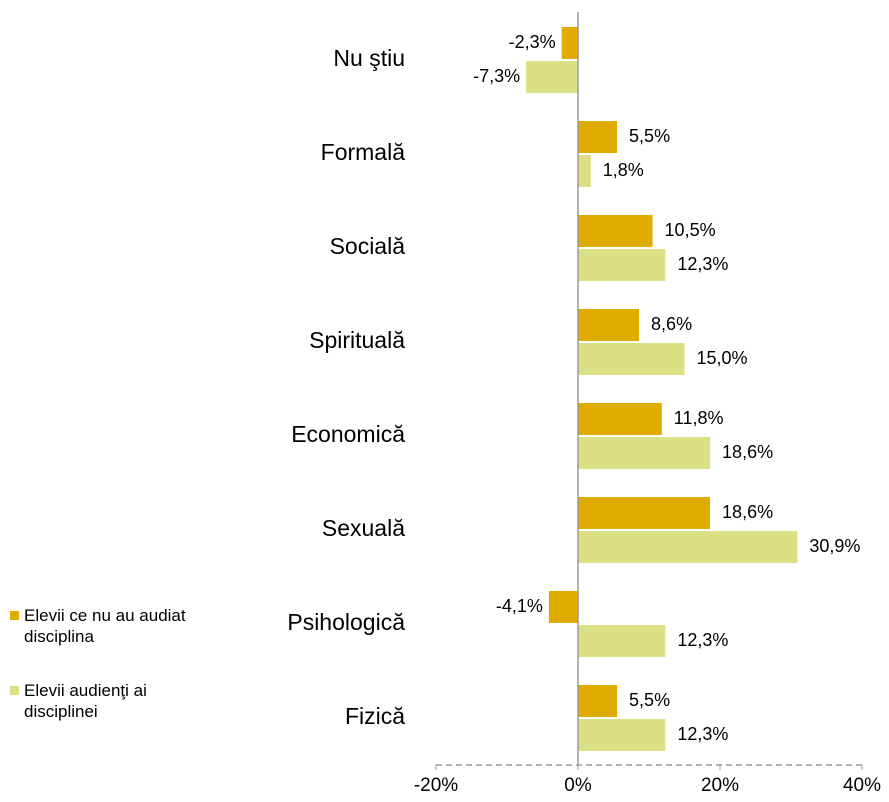  I want to click on category-label: Economică, so click(348, 434).